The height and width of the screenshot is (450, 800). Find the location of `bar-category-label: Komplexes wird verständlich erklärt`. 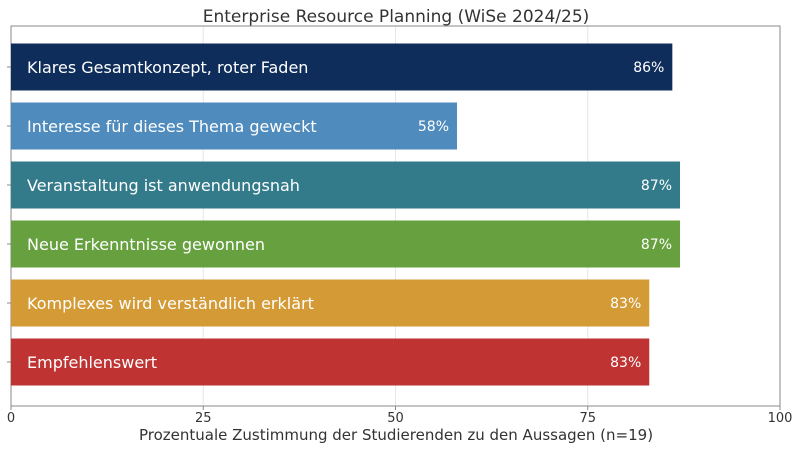

bar-category-label: Komplexes wird verständlich erklärt is located at coordinates (170, 303).